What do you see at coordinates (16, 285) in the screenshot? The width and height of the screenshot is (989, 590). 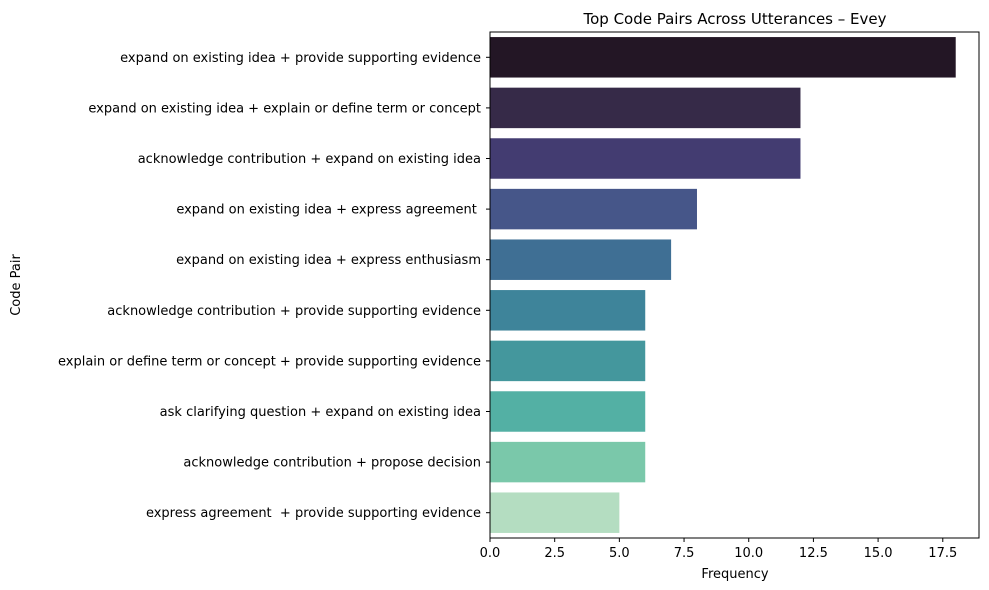 I see `y-axis-label: Code Pair` at bounding box center [16, 285].